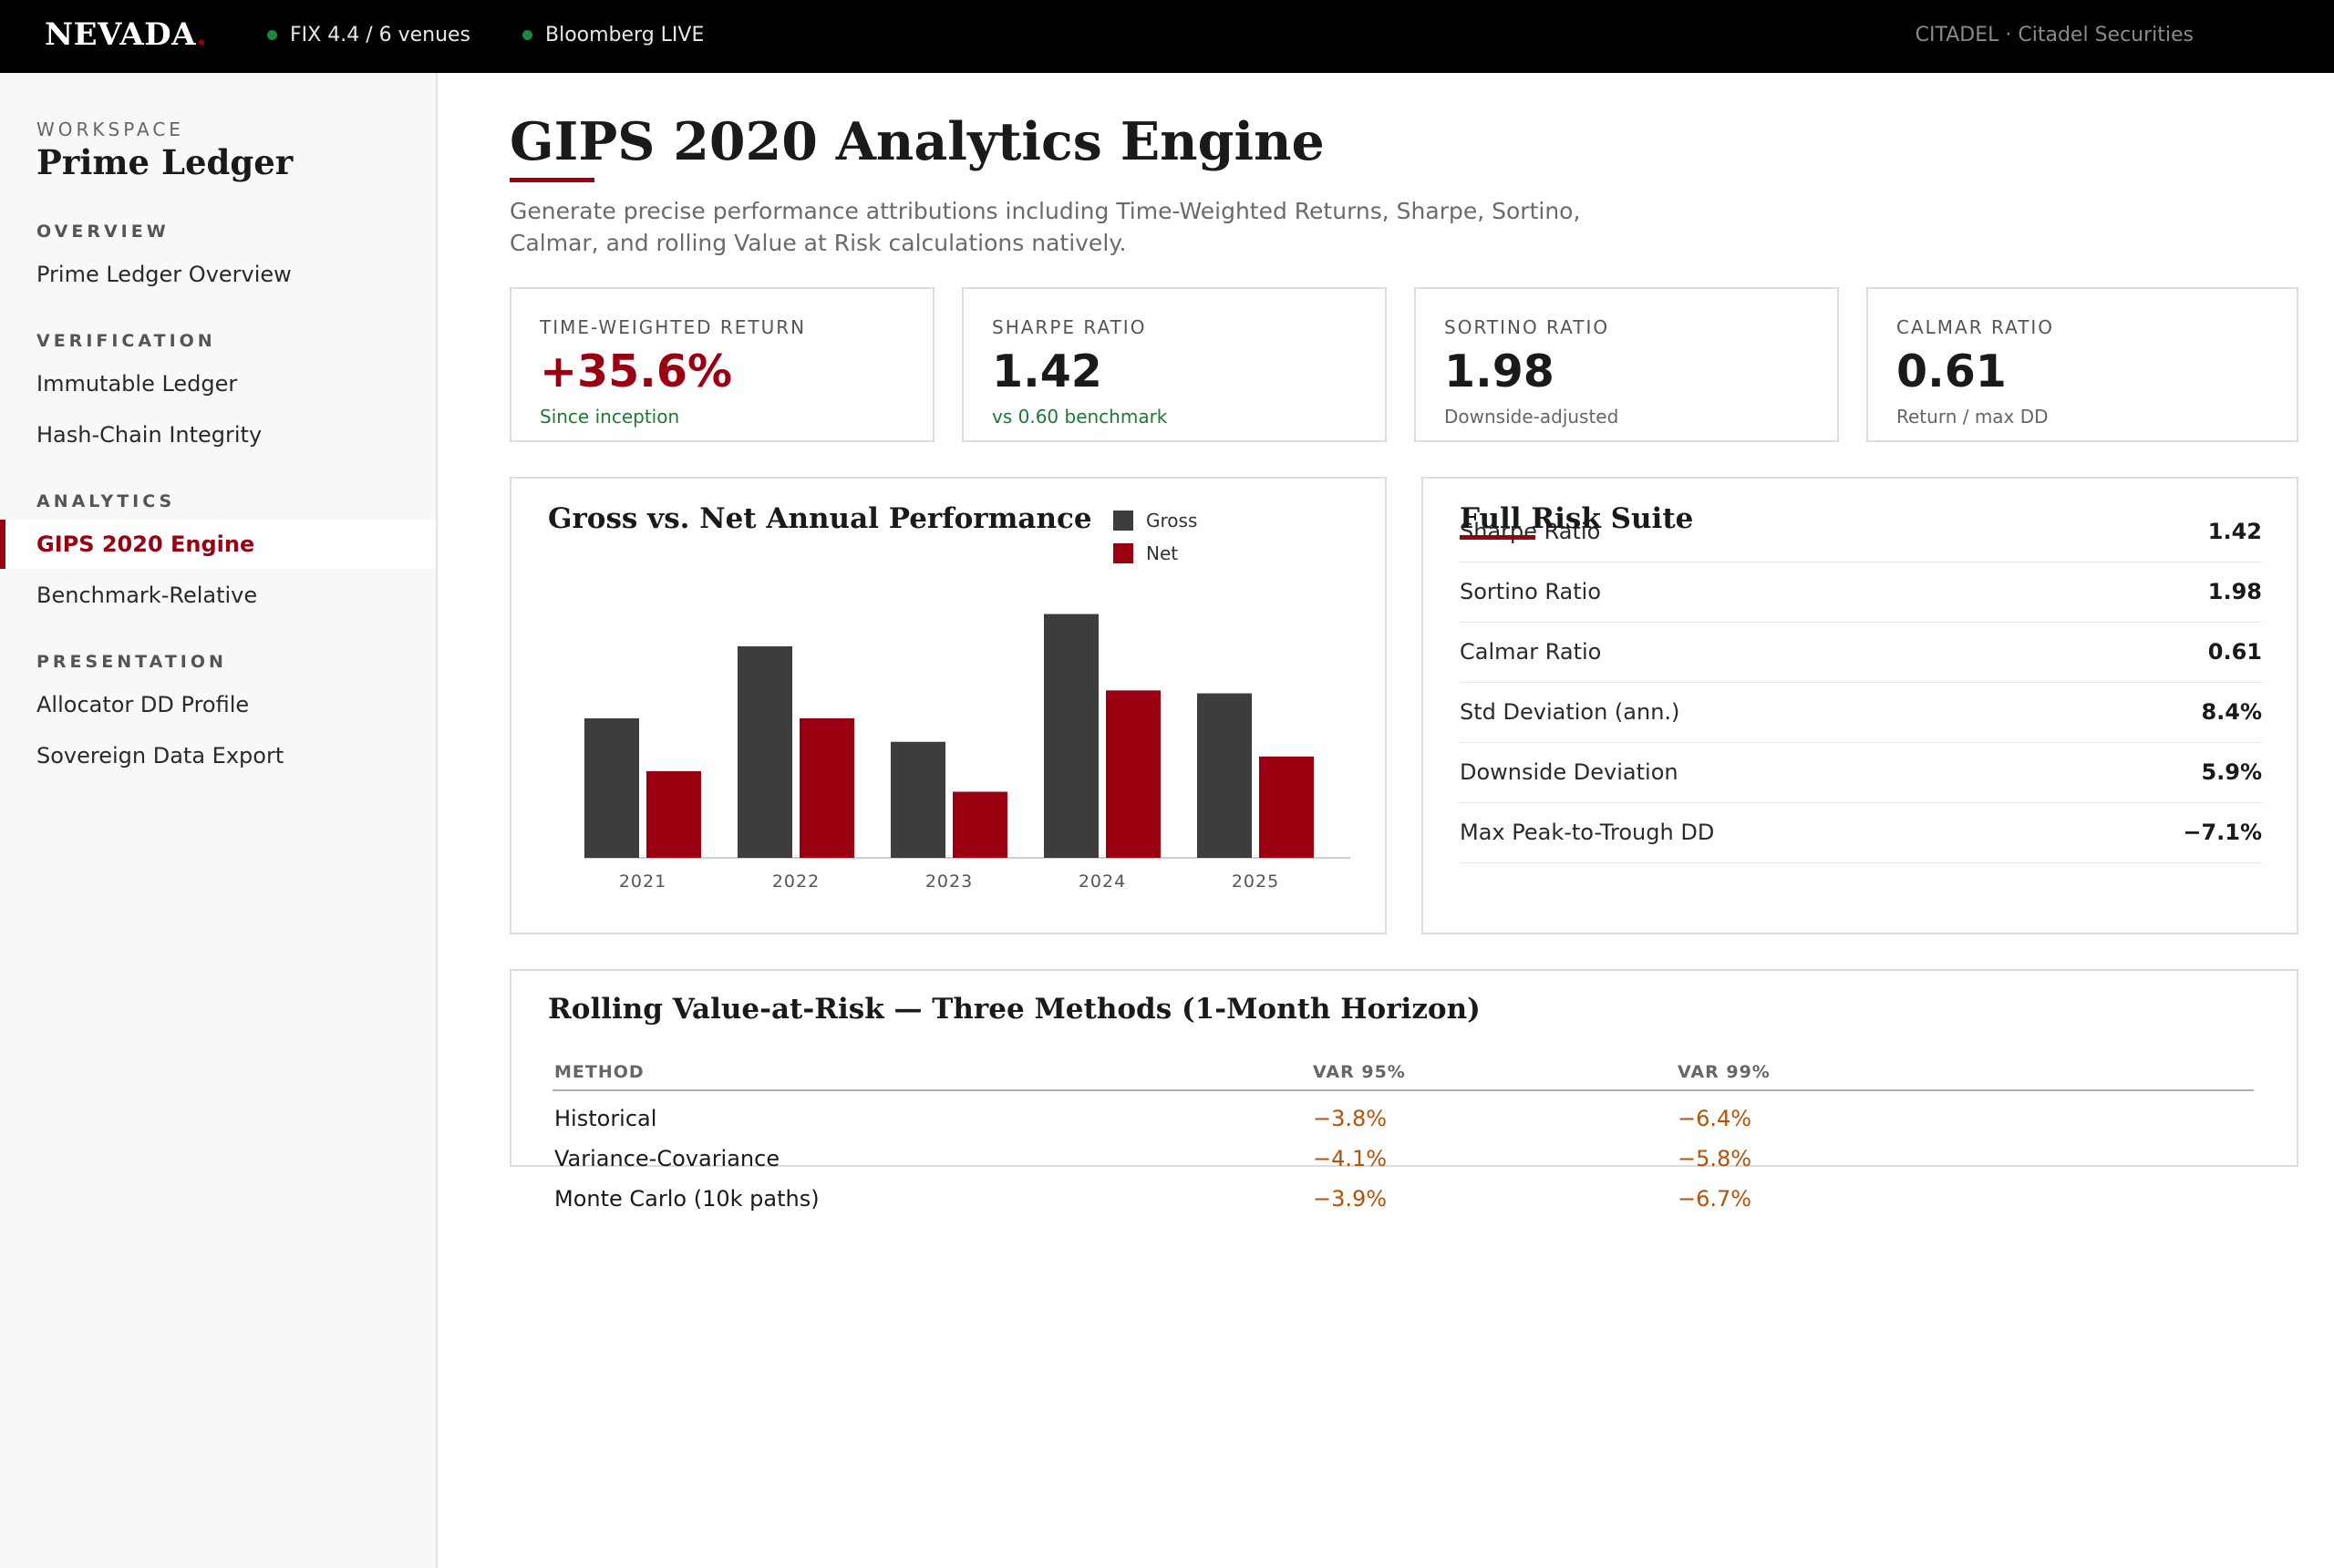 Image resolution: width=2334 pixels, height=1568 pixels. What do you see at coordinates (2235, 591) in the screenshot?
I see `risk-value: 1.98` at bounding box center [2235, 591].